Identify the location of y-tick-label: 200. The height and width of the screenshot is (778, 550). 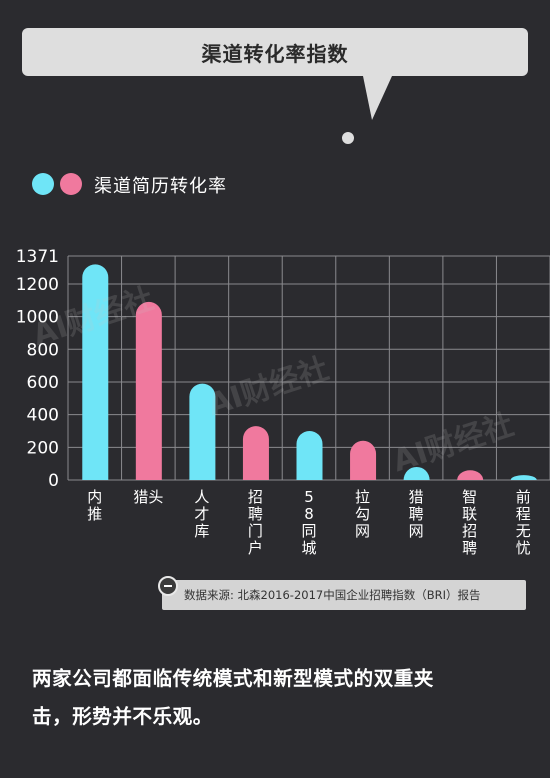
(43, 448).